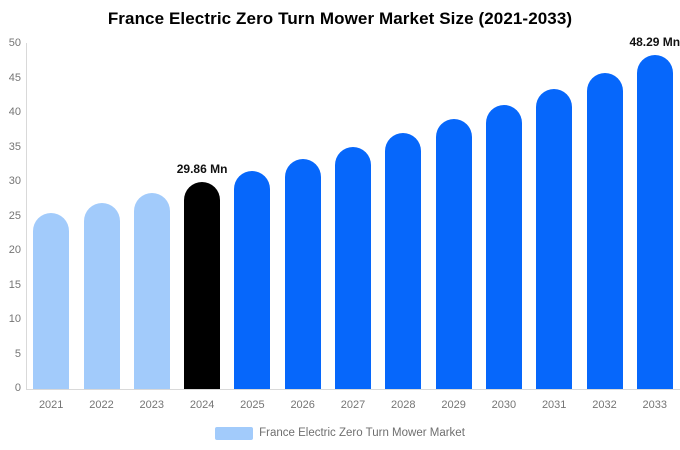 The width and height of the screenshot is (680, 450). What do you see at coordinates (302, 274) in the screenshot?
I see `bar-2026` at bounding box center [302, 274].